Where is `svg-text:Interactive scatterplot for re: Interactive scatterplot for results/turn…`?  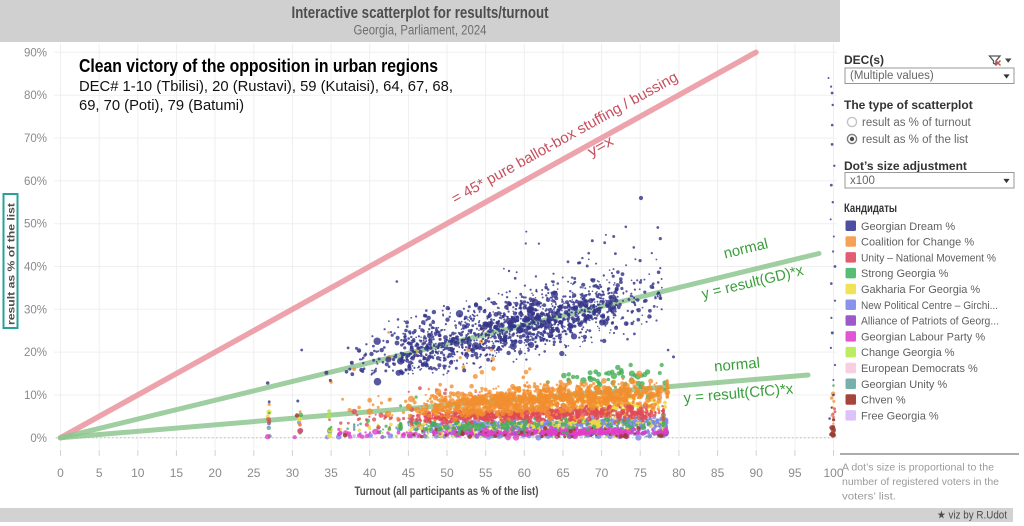 svg-text:Interactive scatterplot for re: Interactive scatterplot for results/turn… is located at coordinates (420, 12).